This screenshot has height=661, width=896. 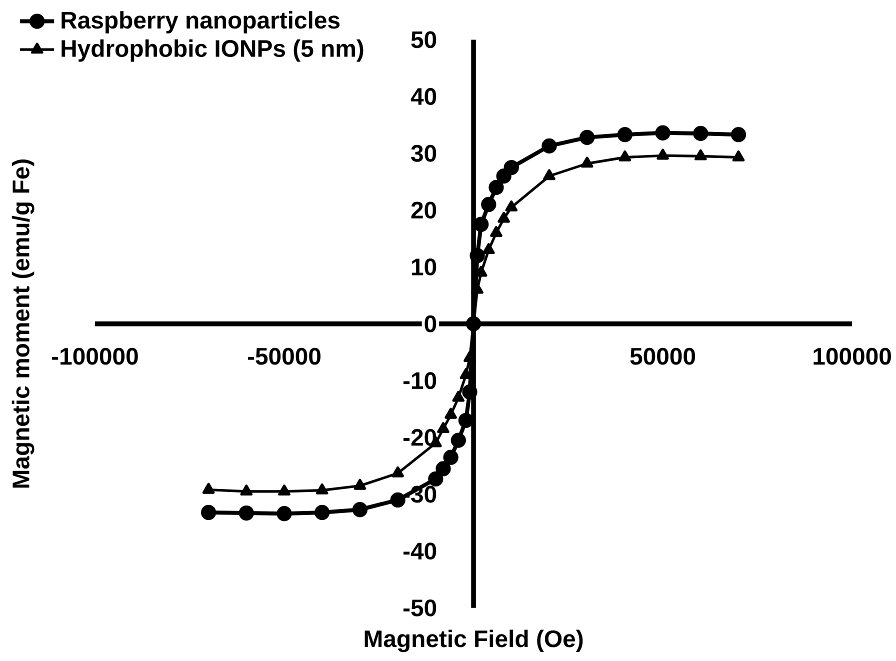 I want to click on x-tick-label: -100000, so click(x=95, y=356).